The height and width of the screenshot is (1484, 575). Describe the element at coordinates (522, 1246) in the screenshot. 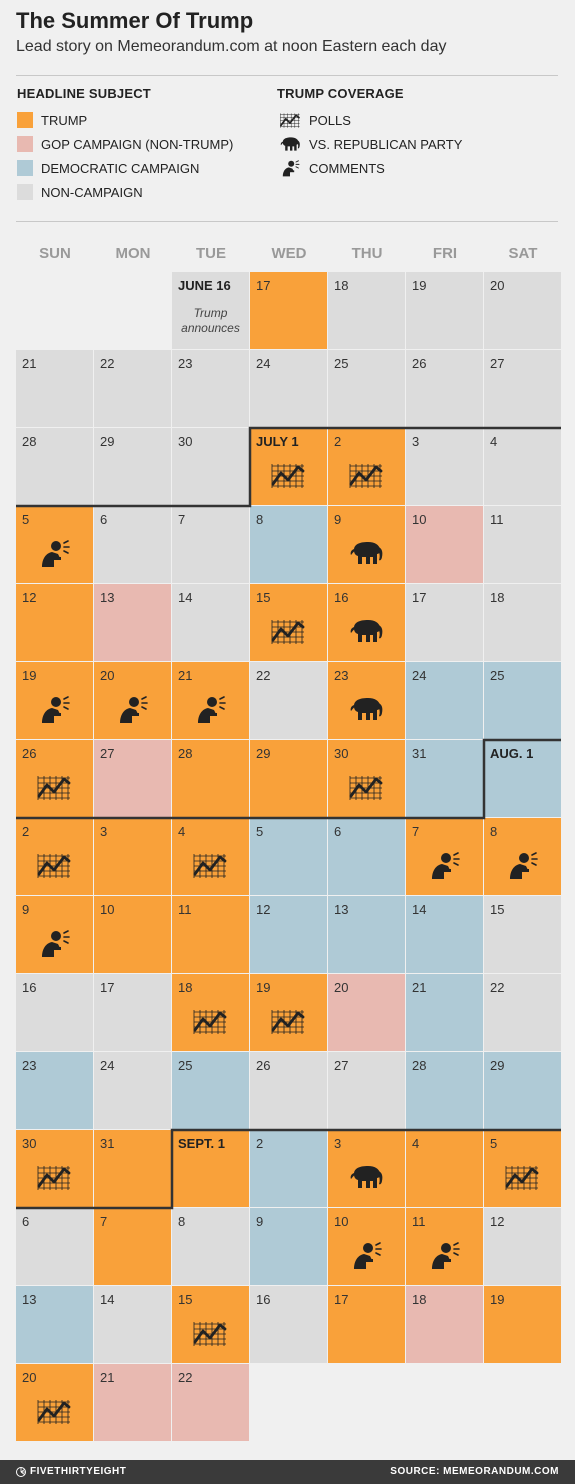

I see `day-cell: 12` at that location.